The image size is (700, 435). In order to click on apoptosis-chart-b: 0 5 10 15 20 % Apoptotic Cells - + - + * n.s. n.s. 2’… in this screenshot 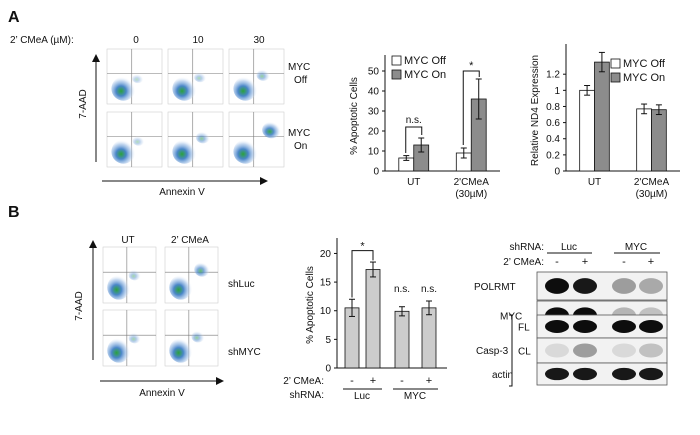, I will do `click(365, 320)`.